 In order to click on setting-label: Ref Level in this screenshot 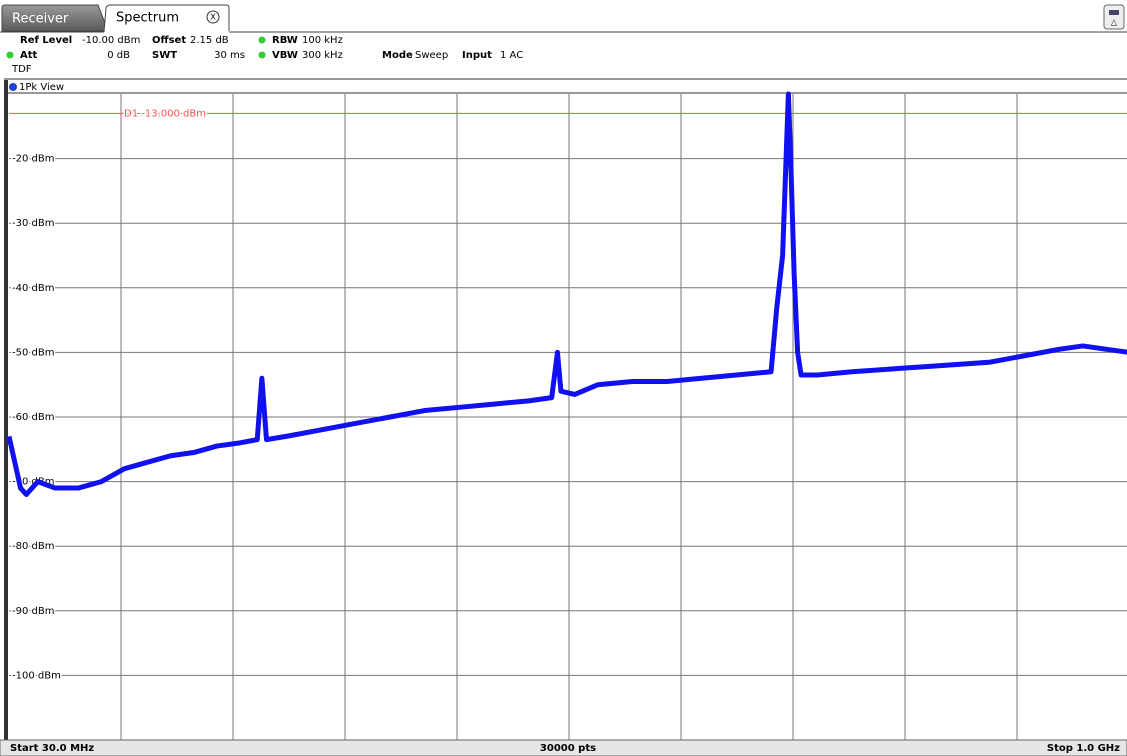, I will do `click(46, 40)`.